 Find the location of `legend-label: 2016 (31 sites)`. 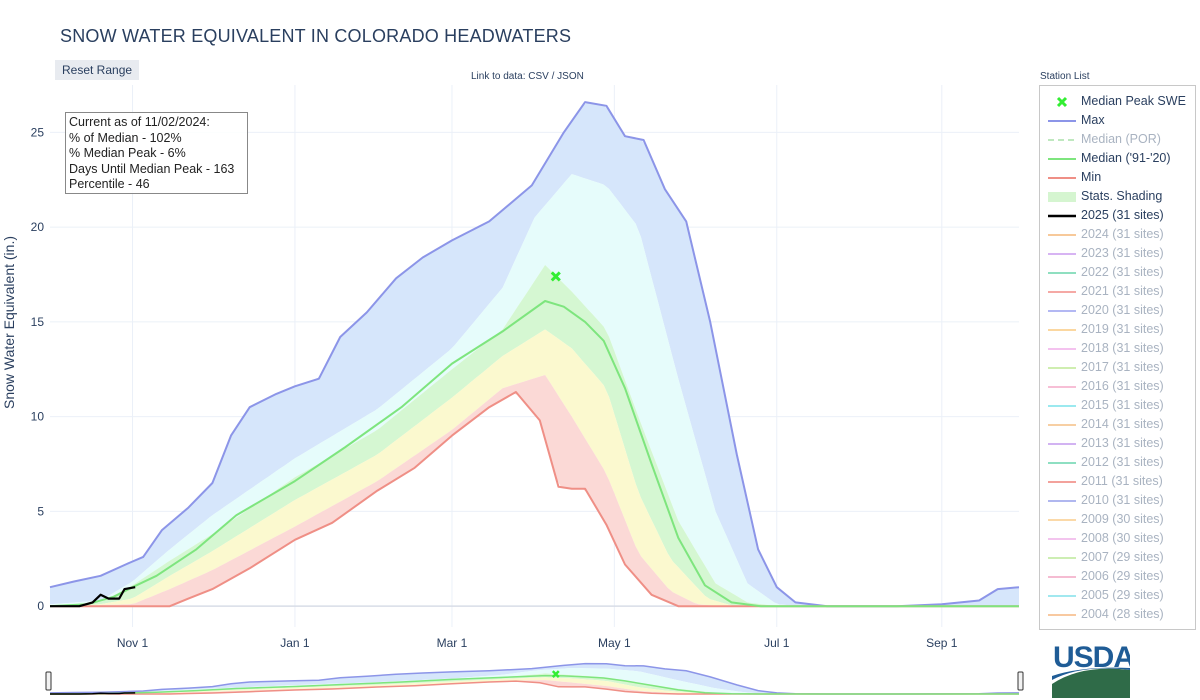

legend-label: 2016 (31 sites) is located at coordinates (1122, 386).